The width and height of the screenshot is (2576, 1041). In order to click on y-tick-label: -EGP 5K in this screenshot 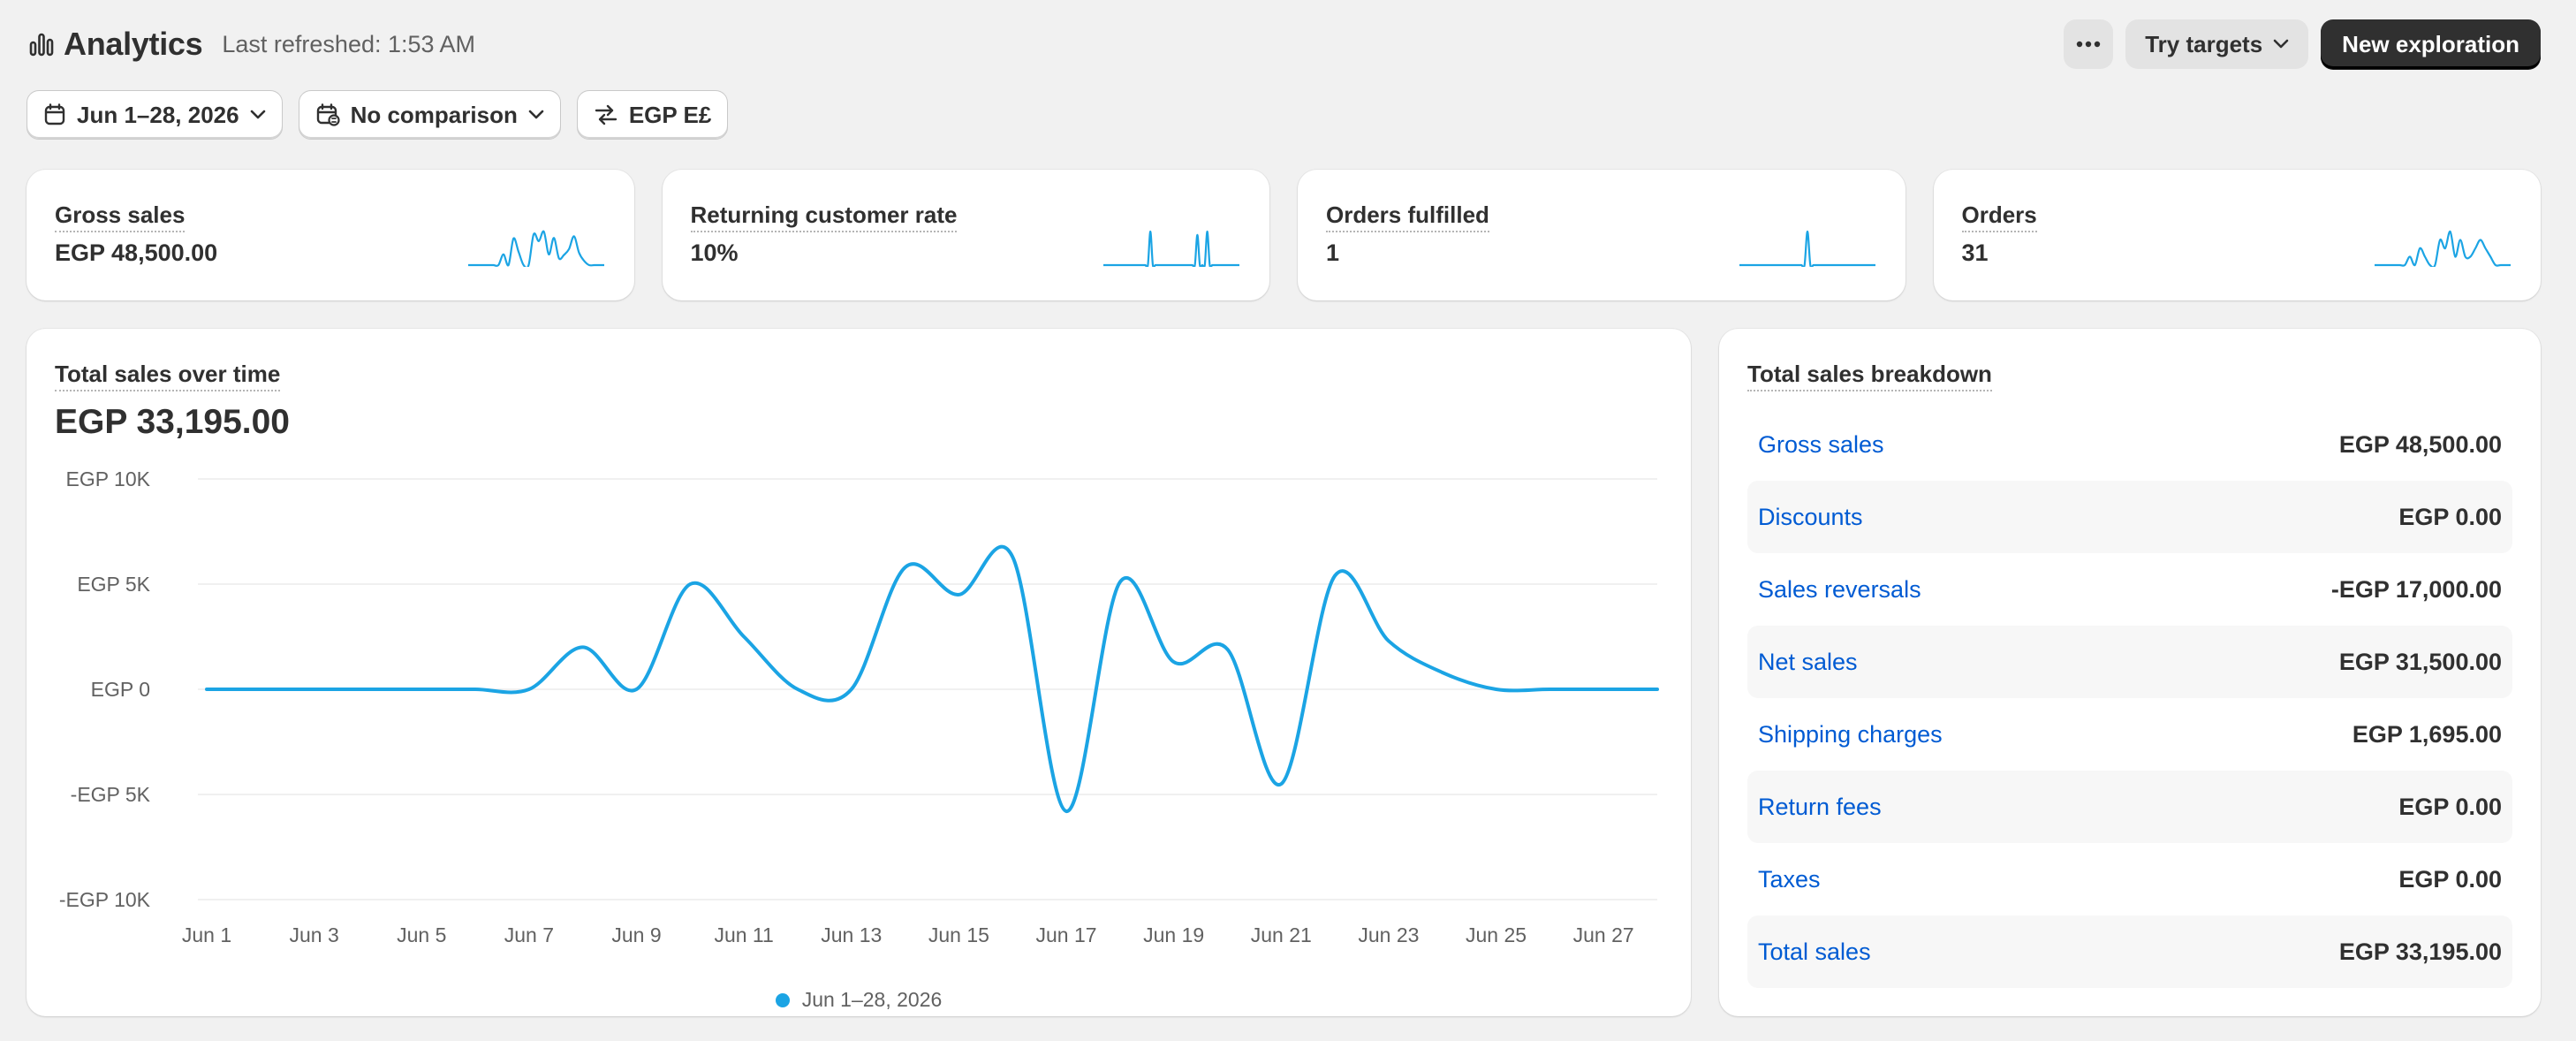, I will do `click(111, 794)`.